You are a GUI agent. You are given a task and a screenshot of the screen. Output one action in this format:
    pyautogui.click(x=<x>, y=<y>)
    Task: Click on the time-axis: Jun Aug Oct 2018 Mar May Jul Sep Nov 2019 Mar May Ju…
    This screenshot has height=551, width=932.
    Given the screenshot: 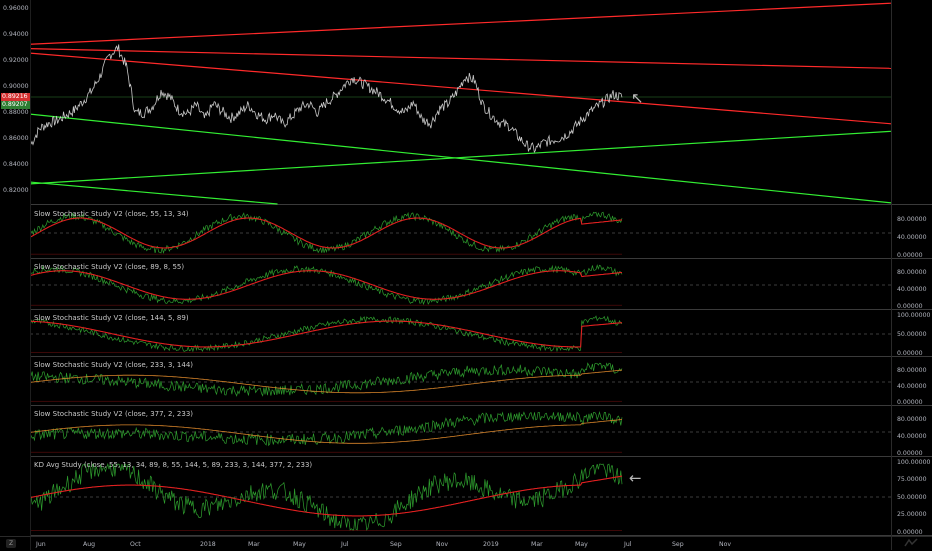 What is the action you would take?
    pyautogui.click(x=466, y=543)
    